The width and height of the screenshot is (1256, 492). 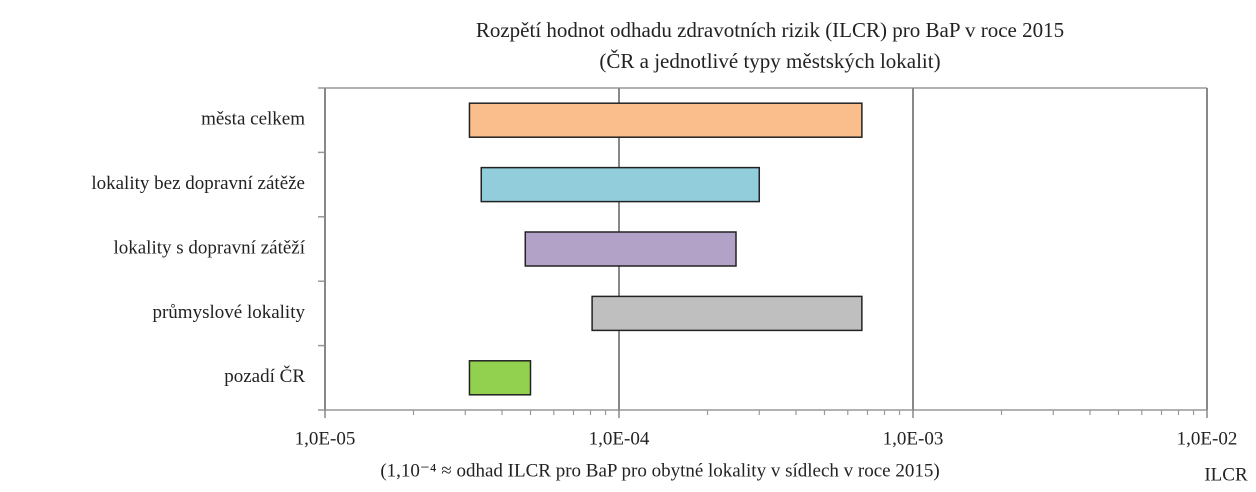 What do you see at coordinates (253, 119) in the screenshot?
I see `y-tick-label: města celkem` at bounding box center [253, 119].